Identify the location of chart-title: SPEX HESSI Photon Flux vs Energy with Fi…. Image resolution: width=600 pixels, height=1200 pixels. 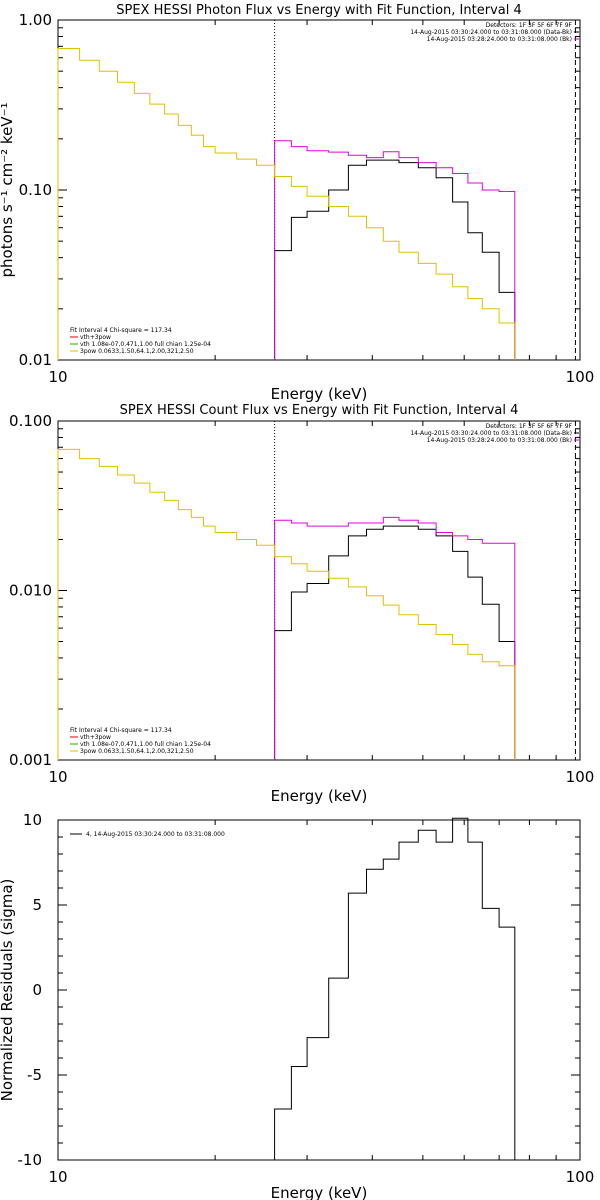
(319, 10).